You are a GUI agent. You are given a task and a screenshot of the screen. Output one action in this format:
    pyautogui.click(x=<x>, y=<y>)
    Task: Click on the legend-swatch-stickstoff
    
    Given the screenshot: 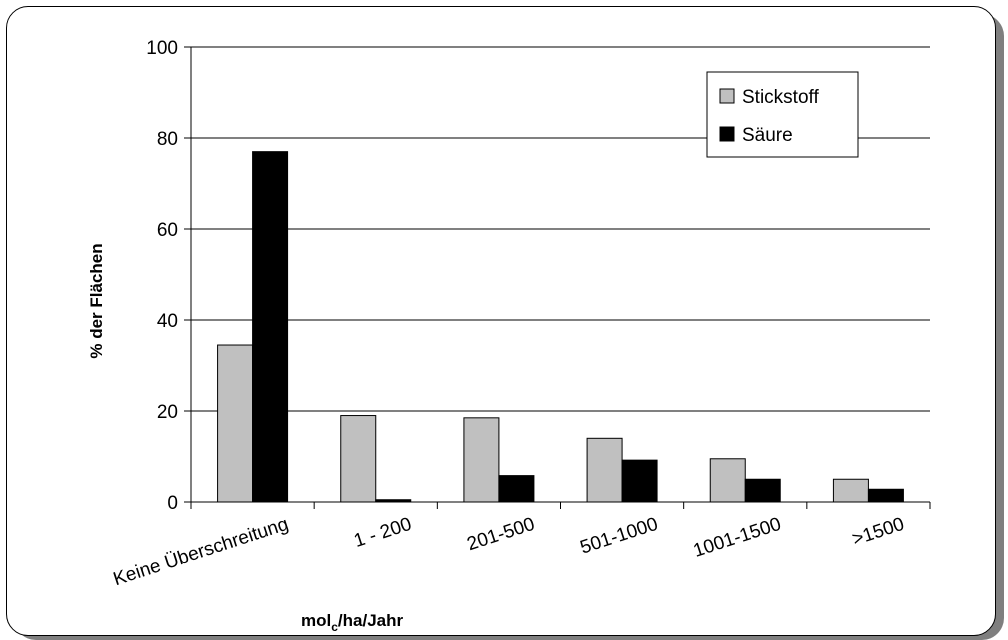 What is the action you would take?
    pyautogui.click(x=727, y=96)
    